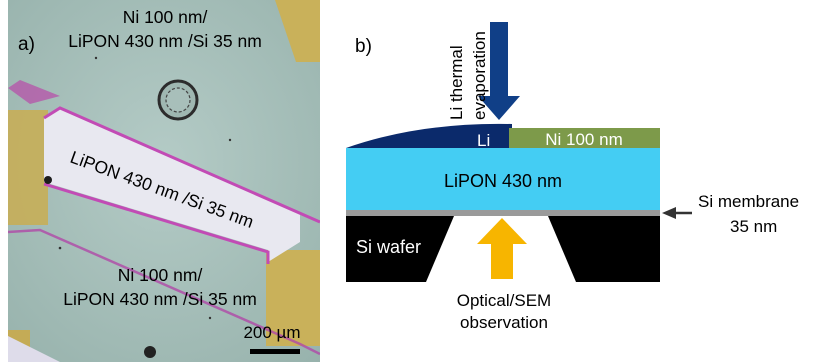  Describe the element at coordinates (499, 60) in the screenshot. I see `evaporation-arrow-shaft` at that location.